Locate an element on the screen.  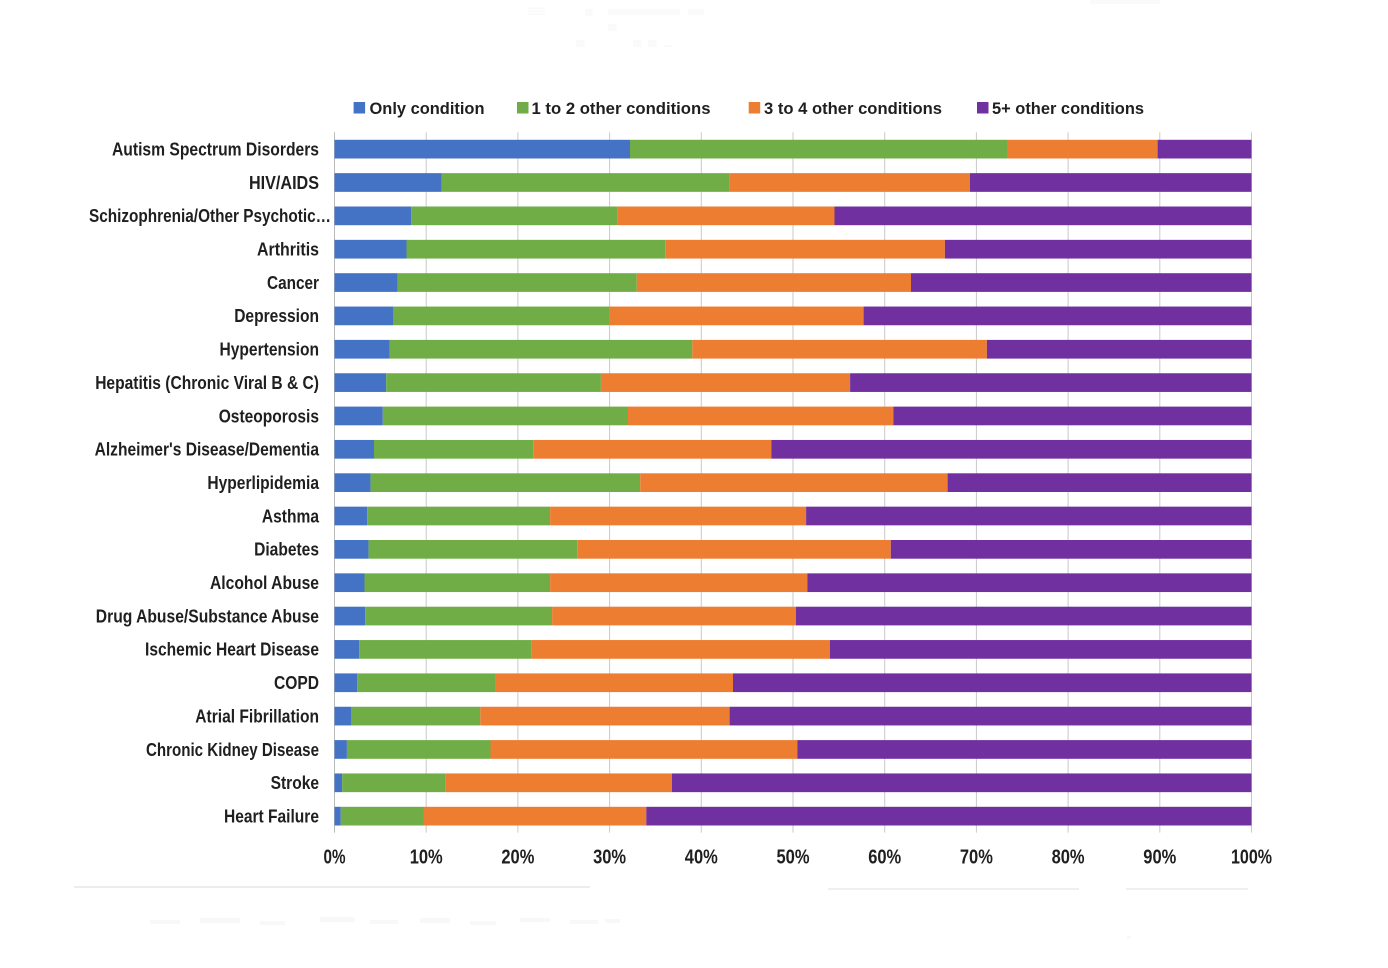
svg-text: Atrial Fibrillation is located at coordinates (257, 716).